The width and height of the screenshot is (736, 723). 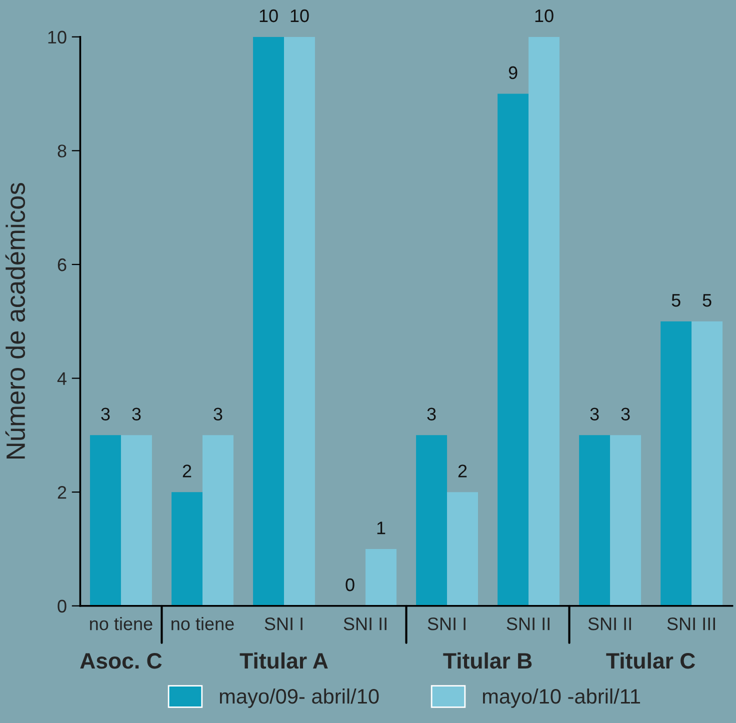 What do you see at coordinates (381, 528) in the screenshot?
I see `data-label: 1` at bounding box center [381, 528].